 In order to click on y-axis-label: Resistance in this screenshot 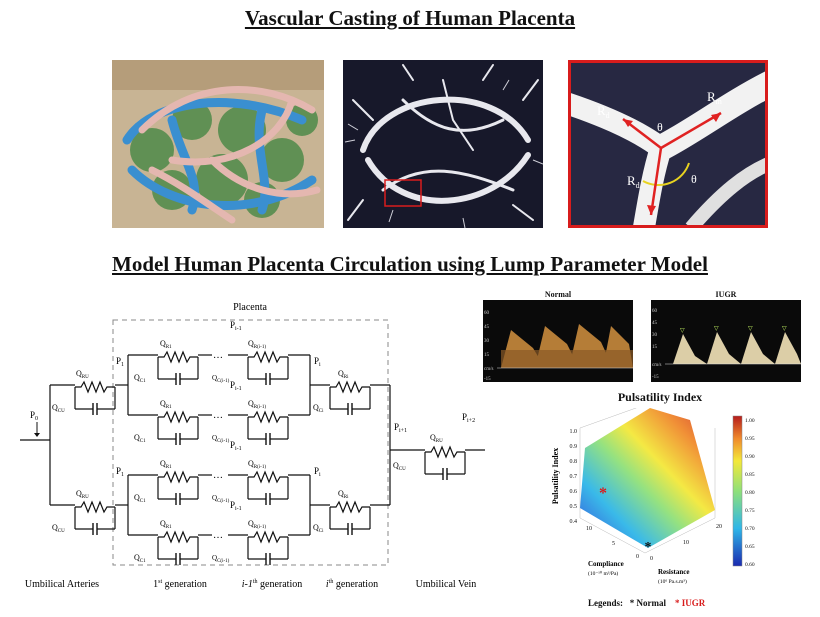, I will do `click(674, 572)`.